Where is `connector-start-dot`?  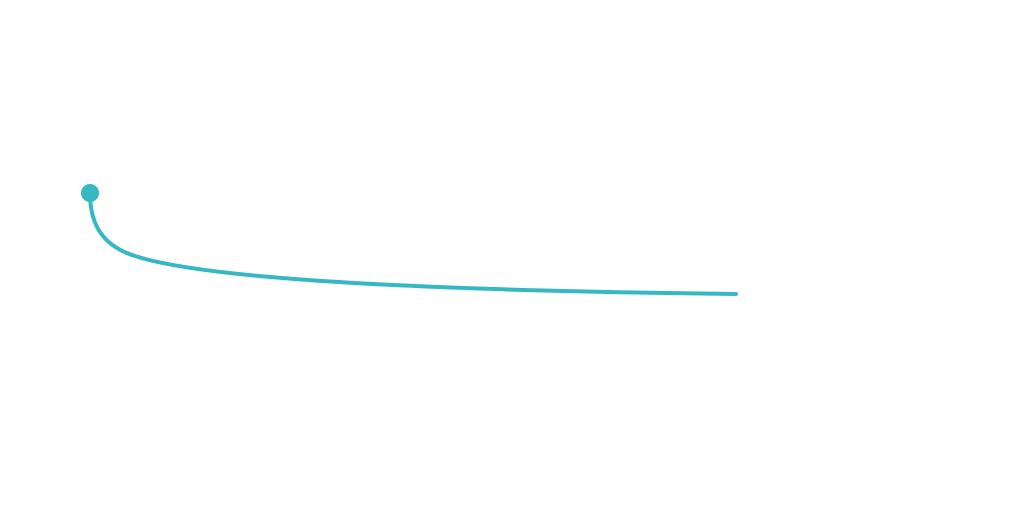
connector-start-dot is located at coordinates (90, 193).